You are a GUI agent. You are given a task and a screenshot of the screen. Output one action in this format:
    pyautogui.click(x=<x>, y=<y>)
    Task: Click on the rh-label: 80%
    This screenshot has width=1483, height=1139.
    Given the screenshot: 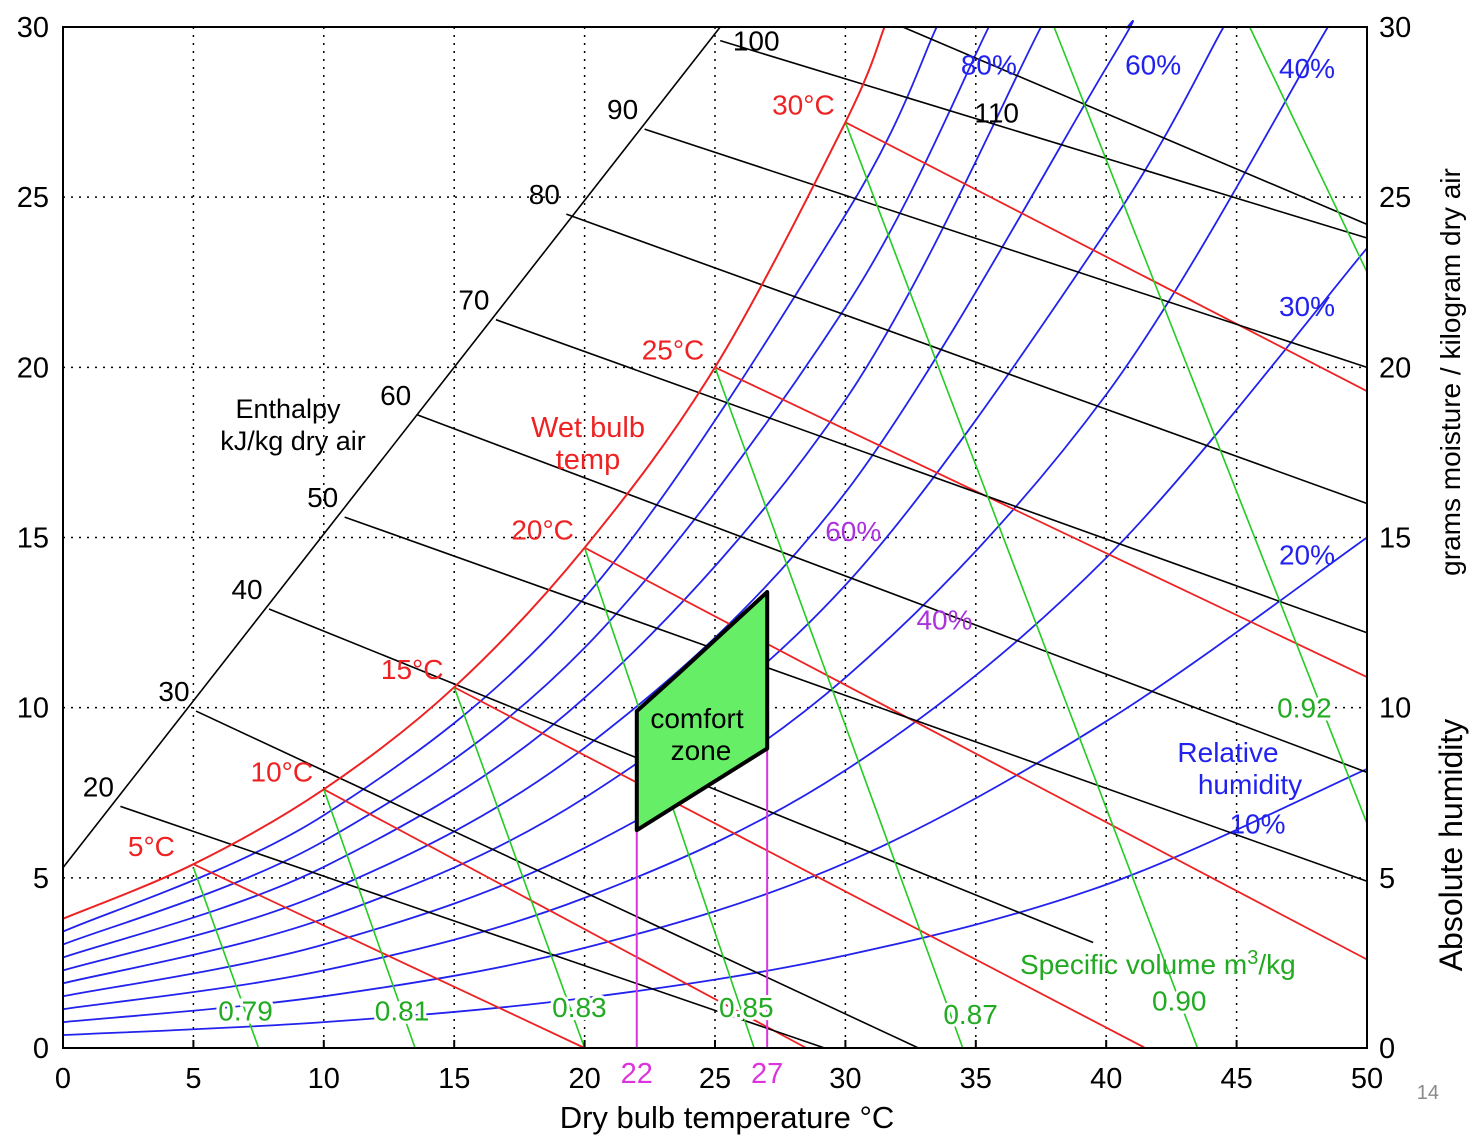 What is the action you would take?
    pyautogui.click(x=989, y=64)
    